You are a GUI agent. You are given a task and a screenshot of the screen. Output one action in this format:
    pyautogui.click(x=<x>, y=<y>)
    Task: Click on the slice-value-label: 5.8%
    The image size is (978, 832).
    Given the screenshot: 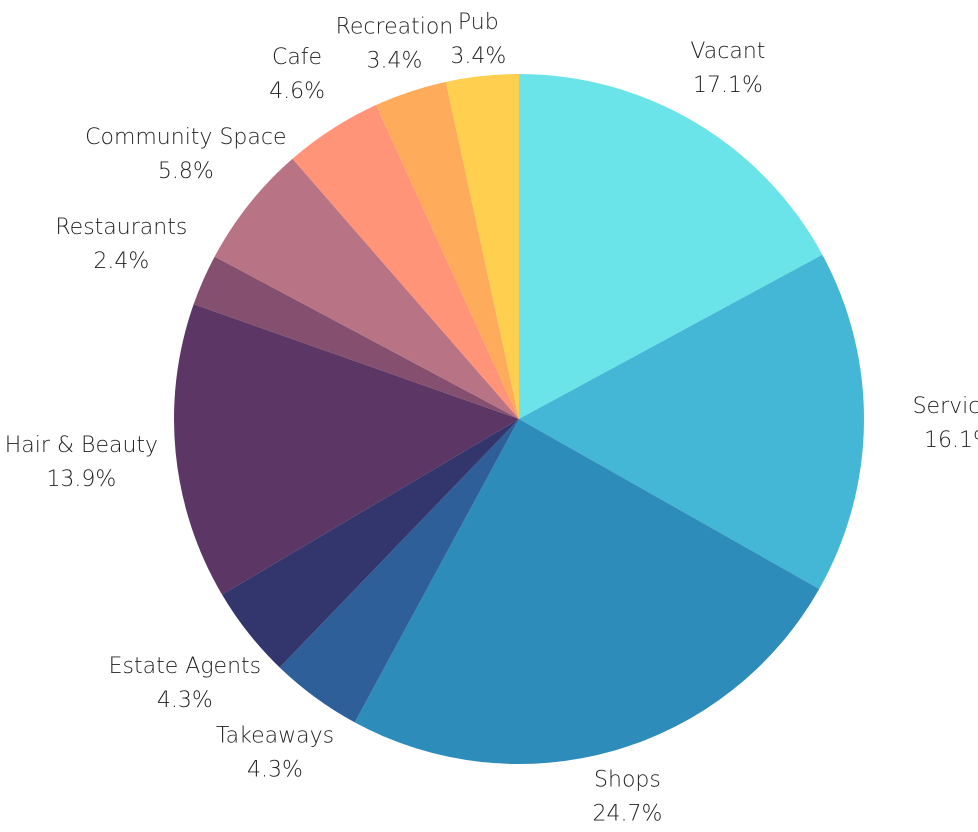 What is the action you would take?
    pyautogui.click(x=186, y=171)
    